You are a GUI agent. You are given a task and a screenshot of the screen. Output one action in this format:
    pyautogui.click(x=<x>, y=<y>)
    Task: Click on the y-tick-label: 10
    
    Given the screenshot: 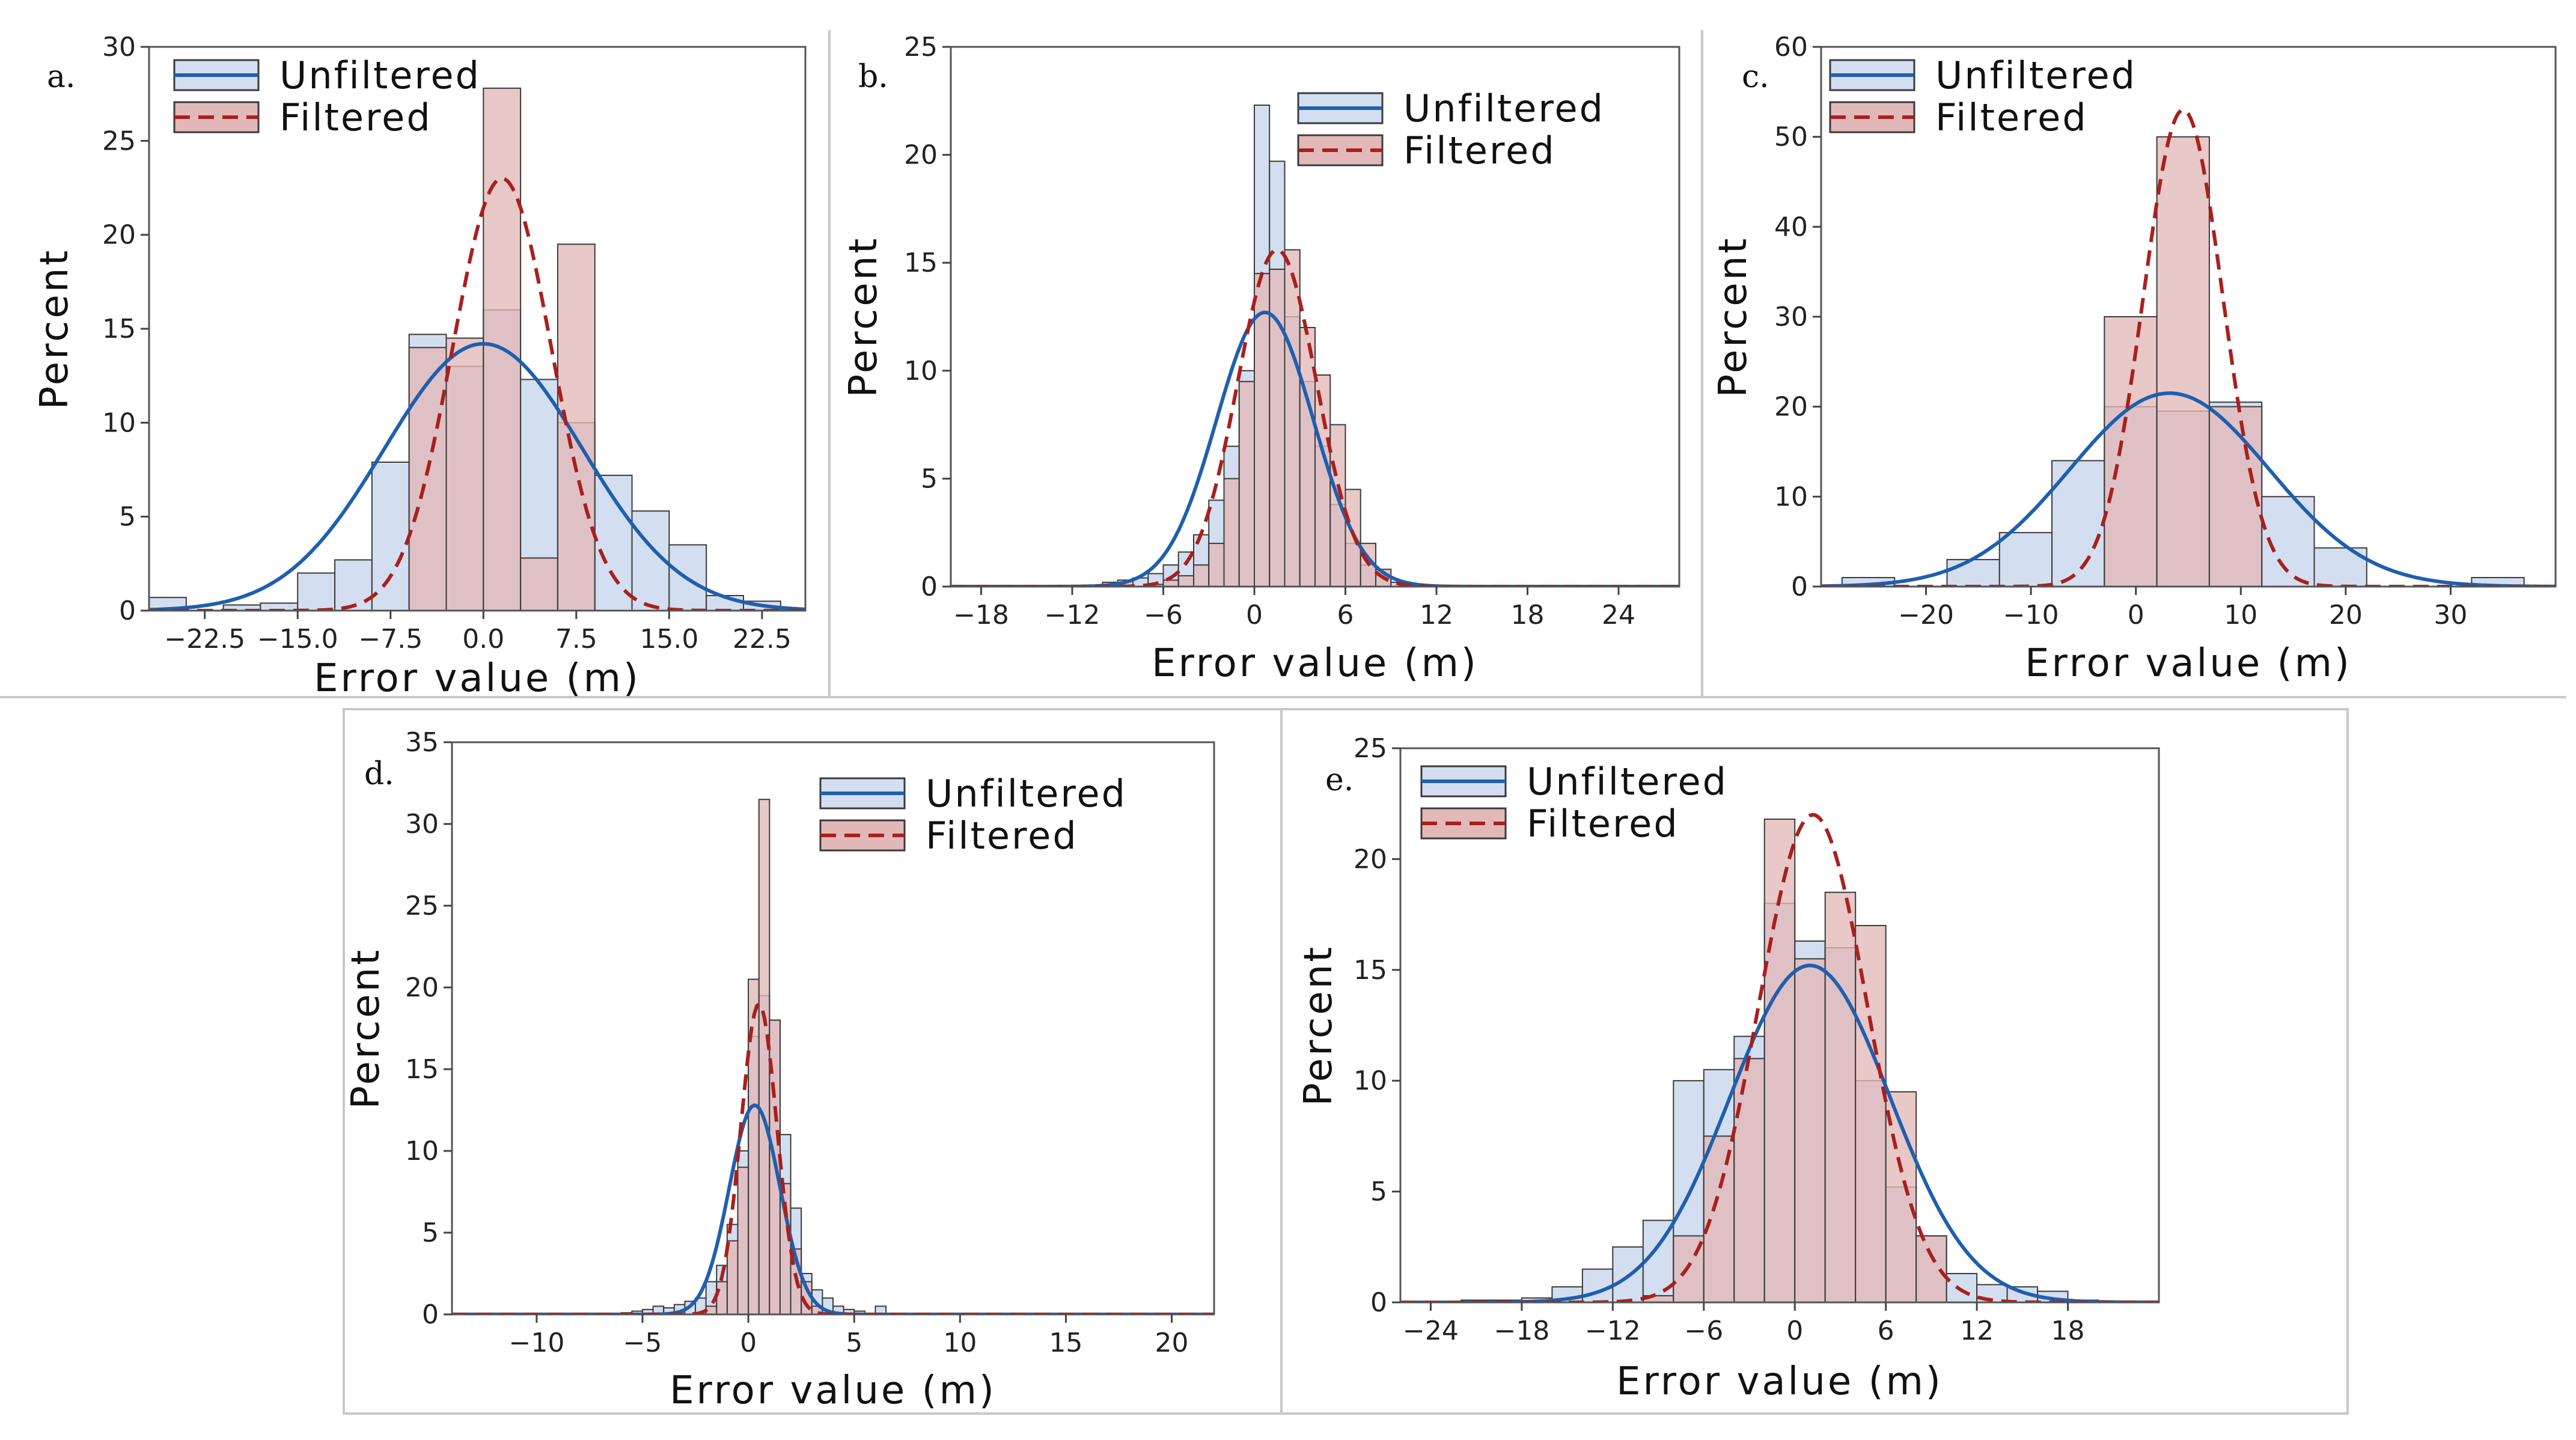 What is the action you would take?
    pyautogui.click(x=921, y=371)
    